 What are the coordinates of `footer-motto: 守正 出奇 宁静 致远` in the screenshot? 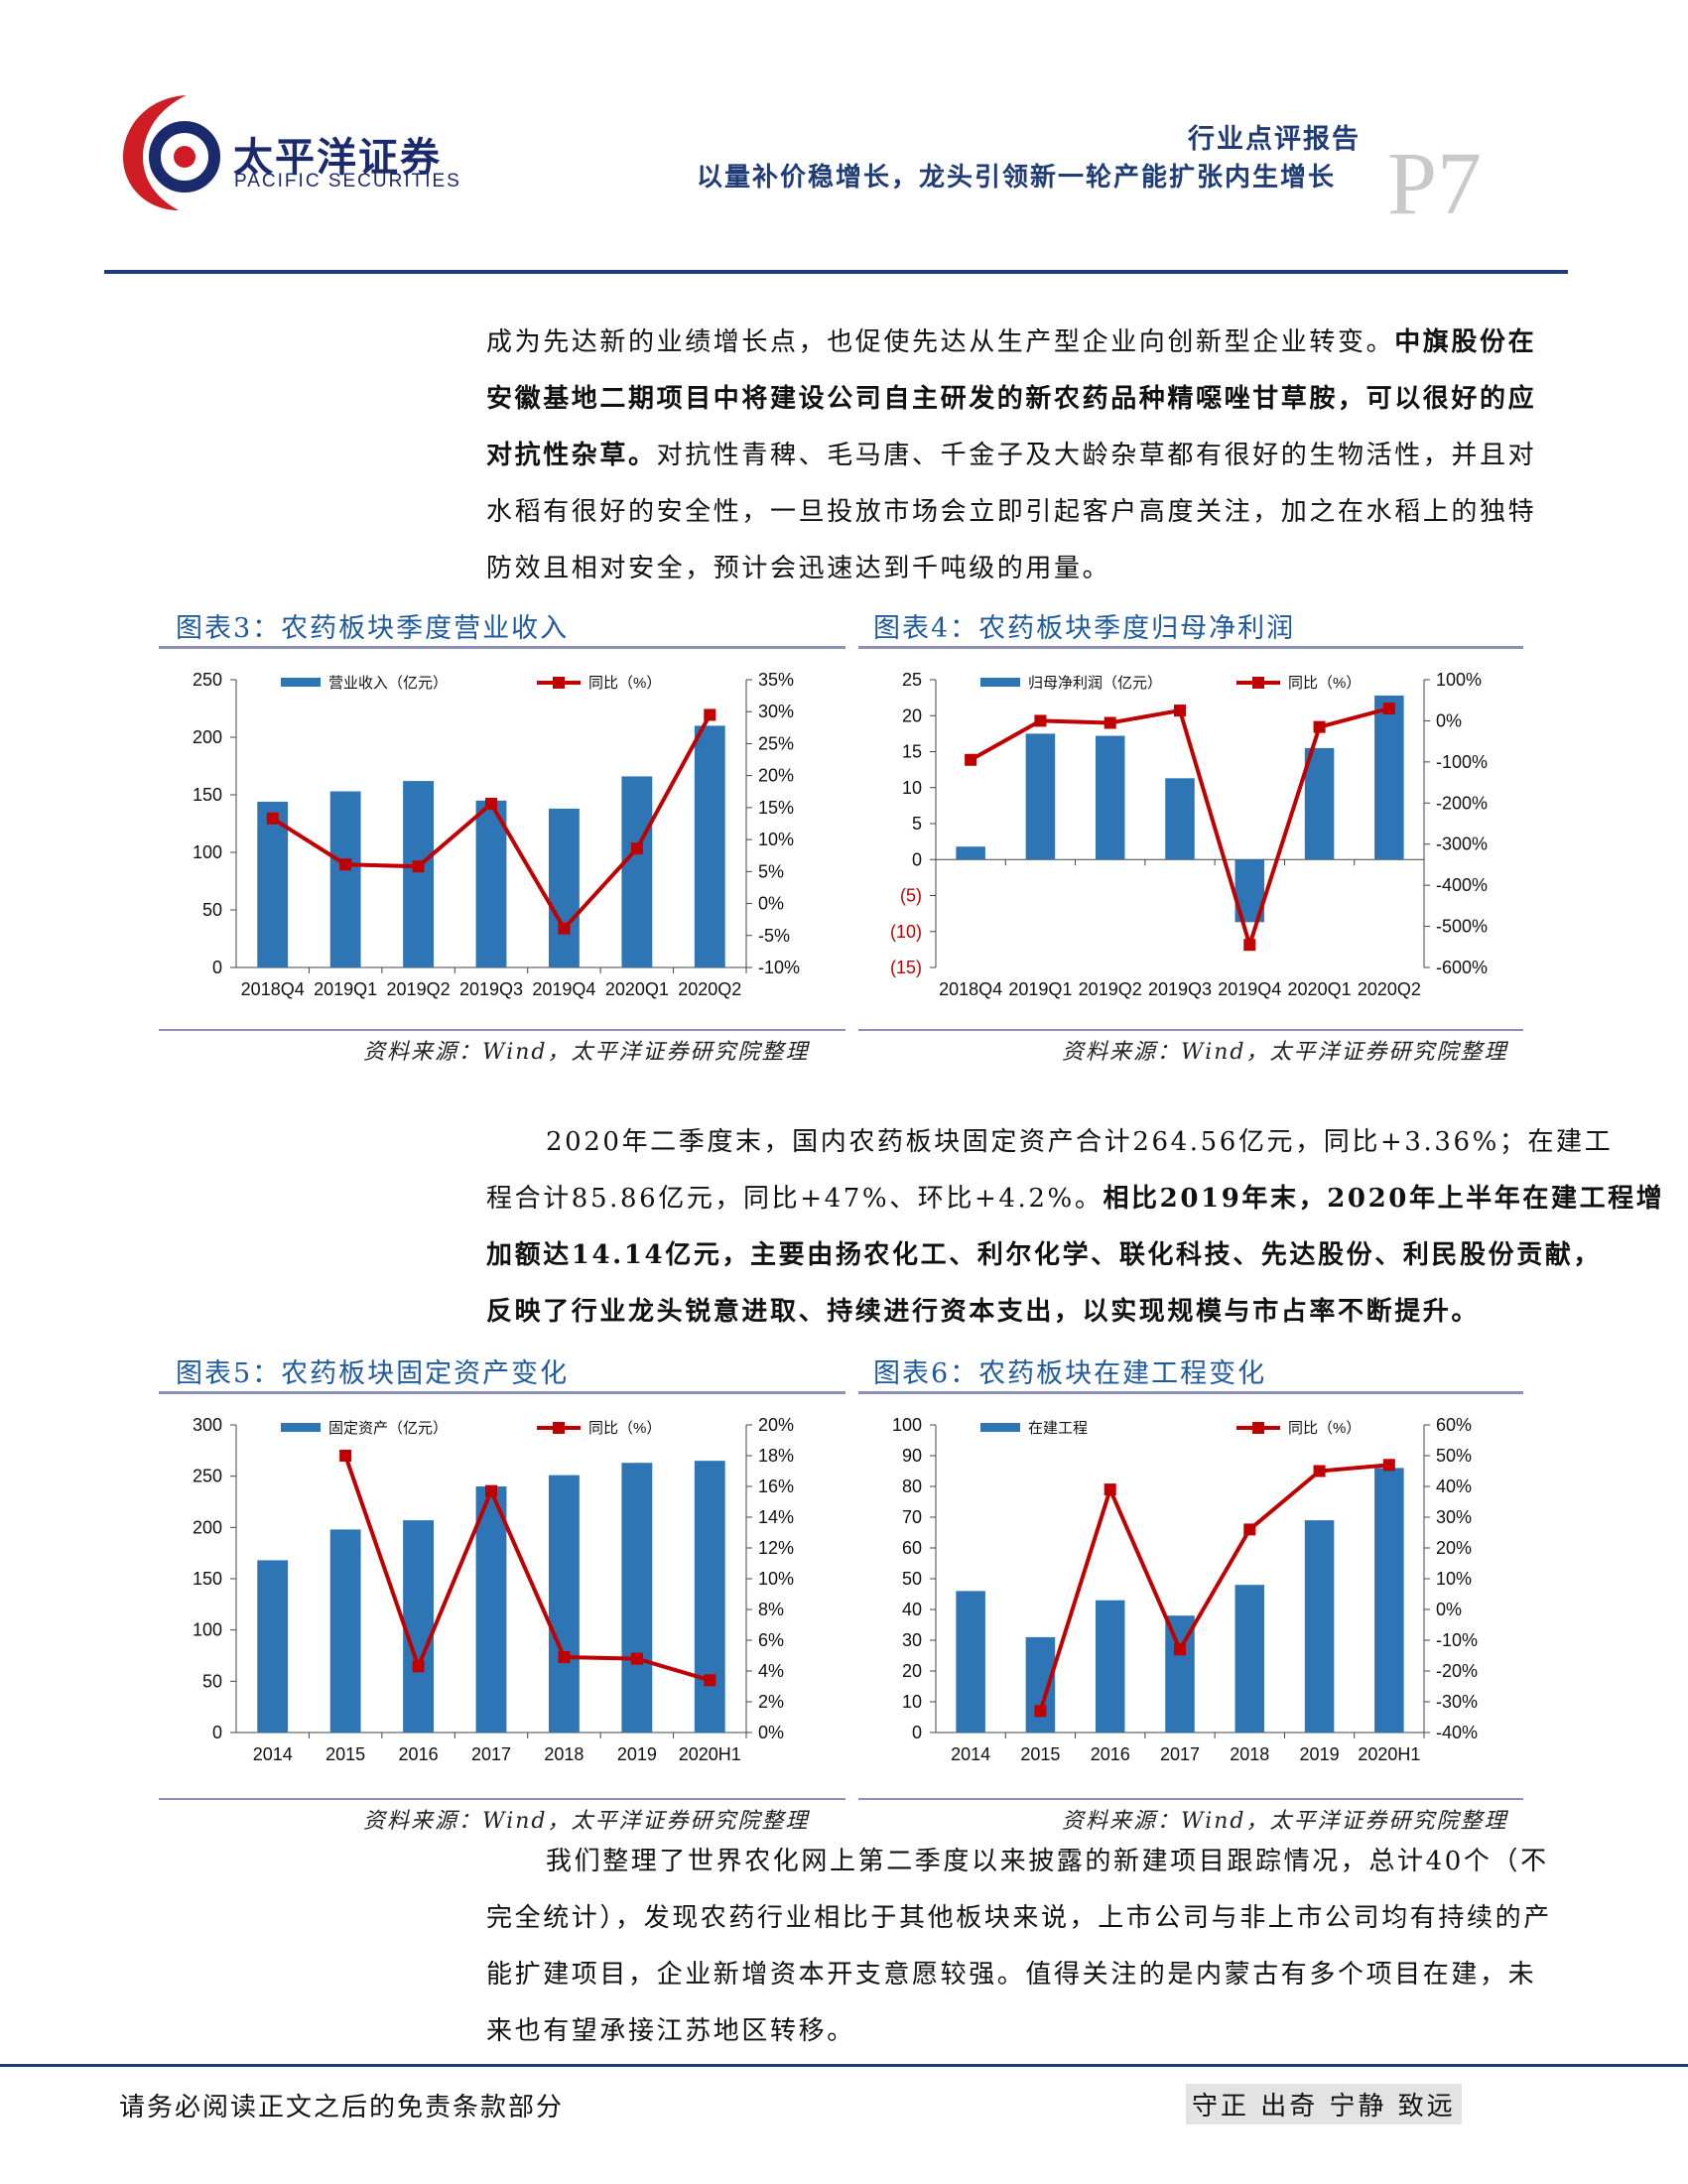 It's located at (1324, 2104).